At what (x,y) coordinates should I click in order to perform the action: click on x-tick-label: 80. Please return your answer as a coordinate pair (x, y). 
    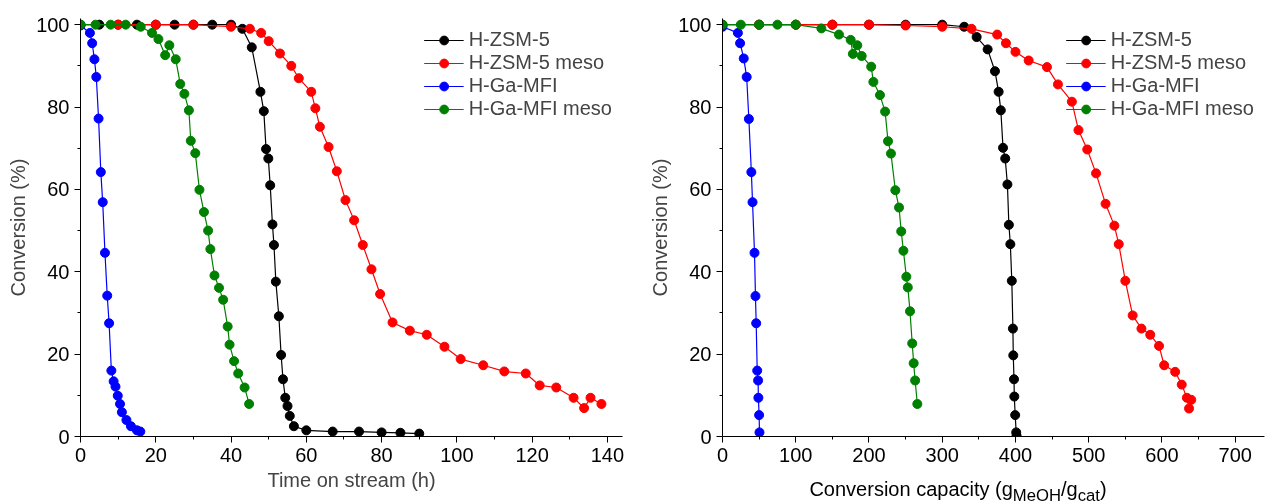
    Looking at the image, I should click on (381, 454).